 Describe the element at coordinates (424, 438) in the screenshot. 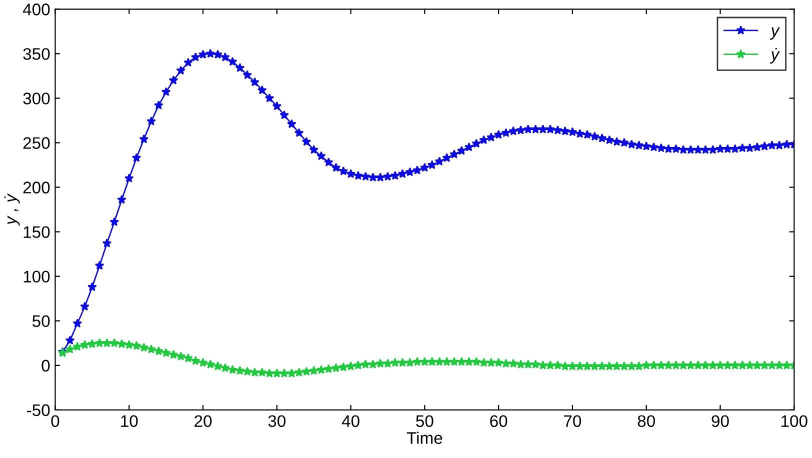

I see `x-axis-title: Time` at that location.